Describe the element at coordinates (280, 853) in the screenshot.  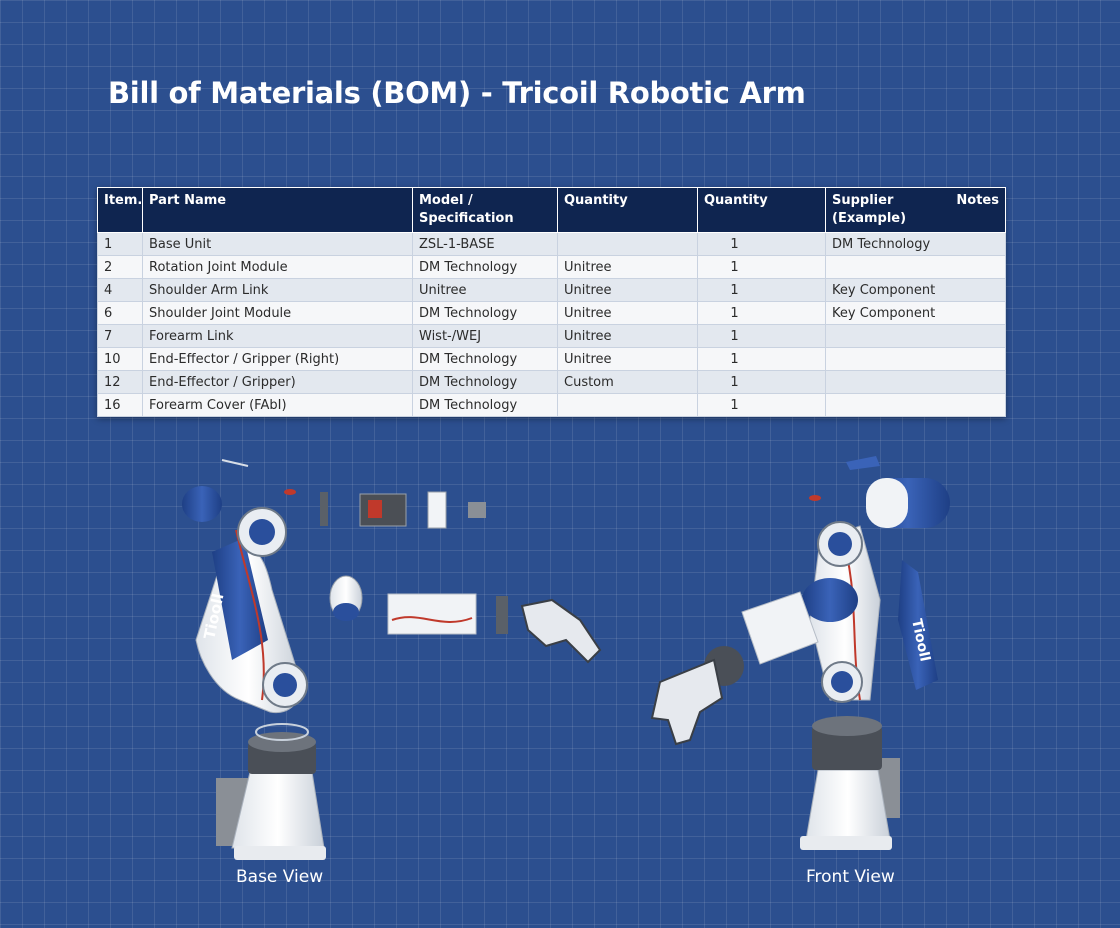
I see `base-plate` at that location.